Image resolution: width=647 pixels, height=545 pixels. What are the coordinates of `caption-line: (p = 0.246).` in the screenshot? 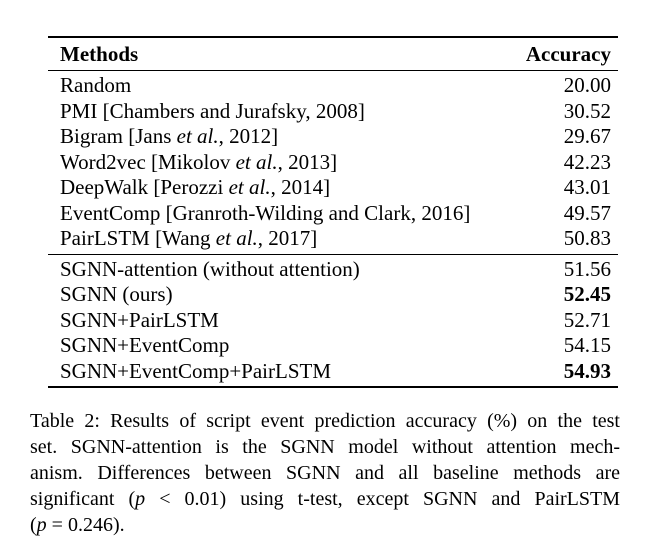 It's located at (325, 525).